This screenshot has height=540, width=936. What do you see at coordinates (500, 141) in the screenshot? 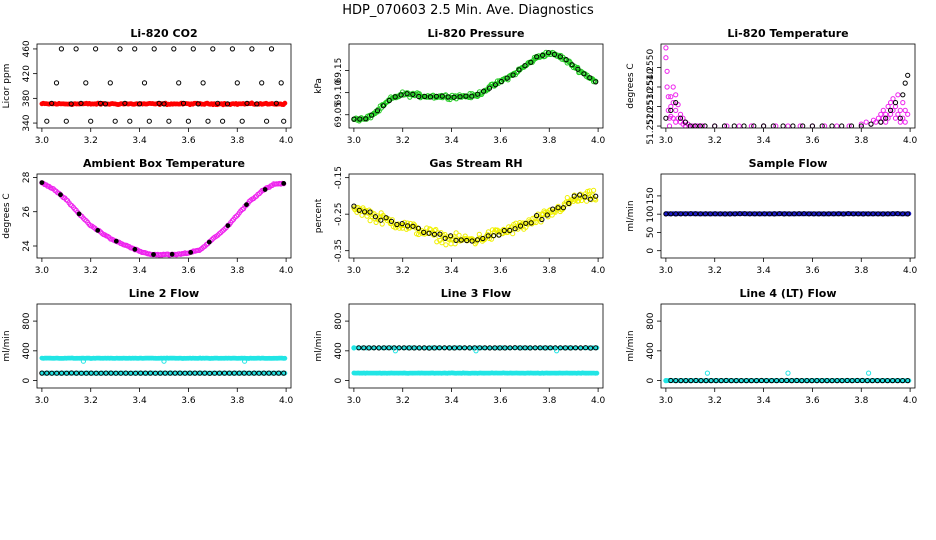
I see `x-tick-label: 3.6` at bounding box center [500, 141].